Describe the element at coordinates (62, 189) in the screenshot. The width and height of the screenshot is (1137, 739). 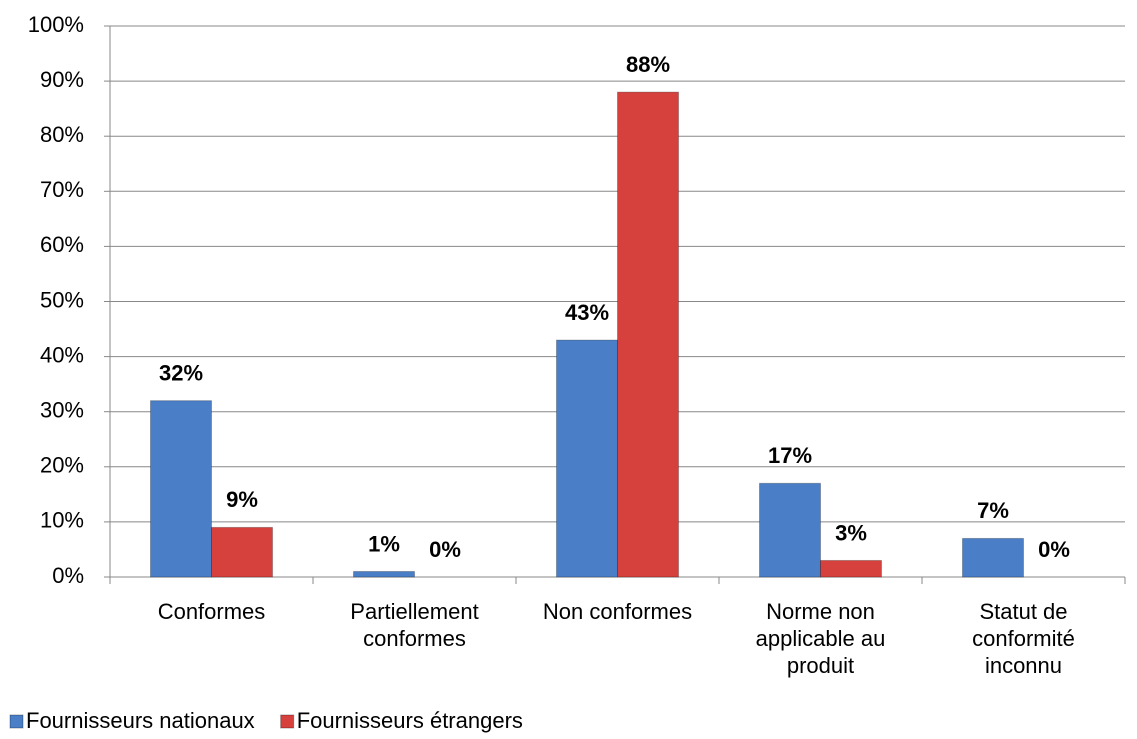
I see `y-tick-label: 70%` at that location.